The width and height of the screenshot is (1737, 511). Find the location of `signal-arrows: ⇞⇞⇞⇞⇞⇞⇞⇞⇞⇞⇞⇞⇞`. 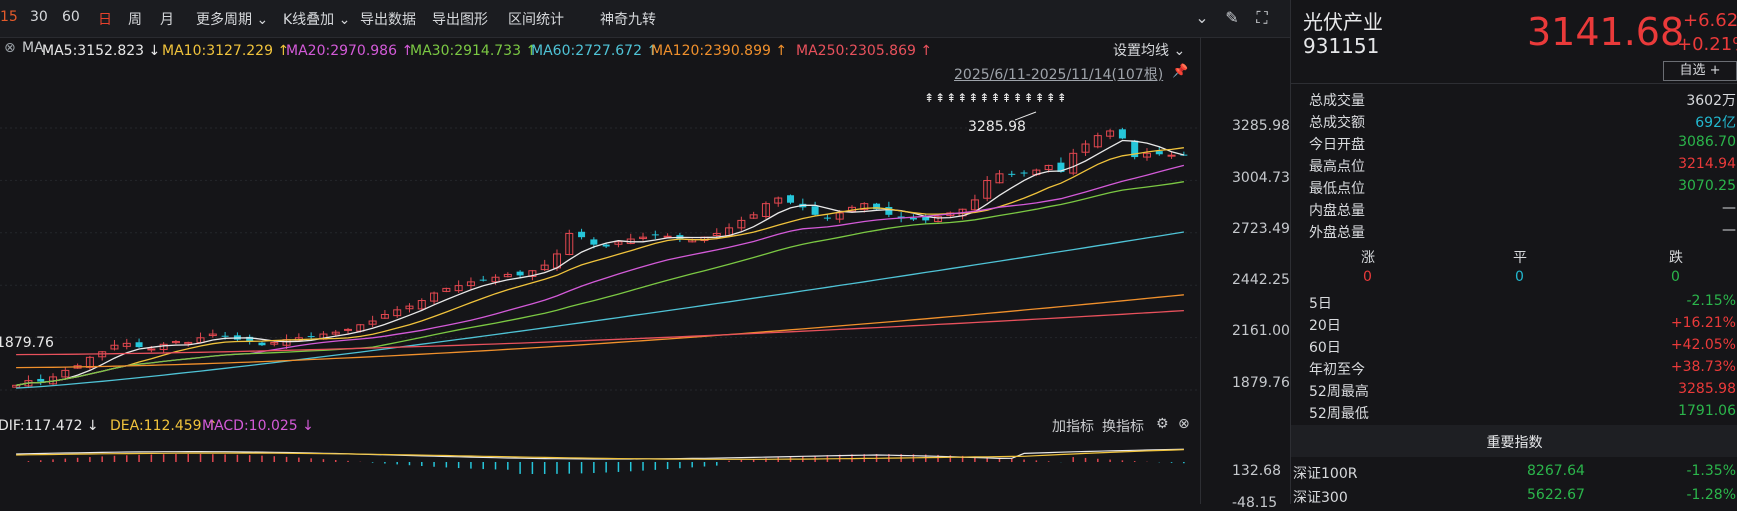

signal-arrows: ⇞⇞⇞⇞⇞⇞⇞⇞⇞⇞⇞⇞⇞ is located at coordinates (996, 98).